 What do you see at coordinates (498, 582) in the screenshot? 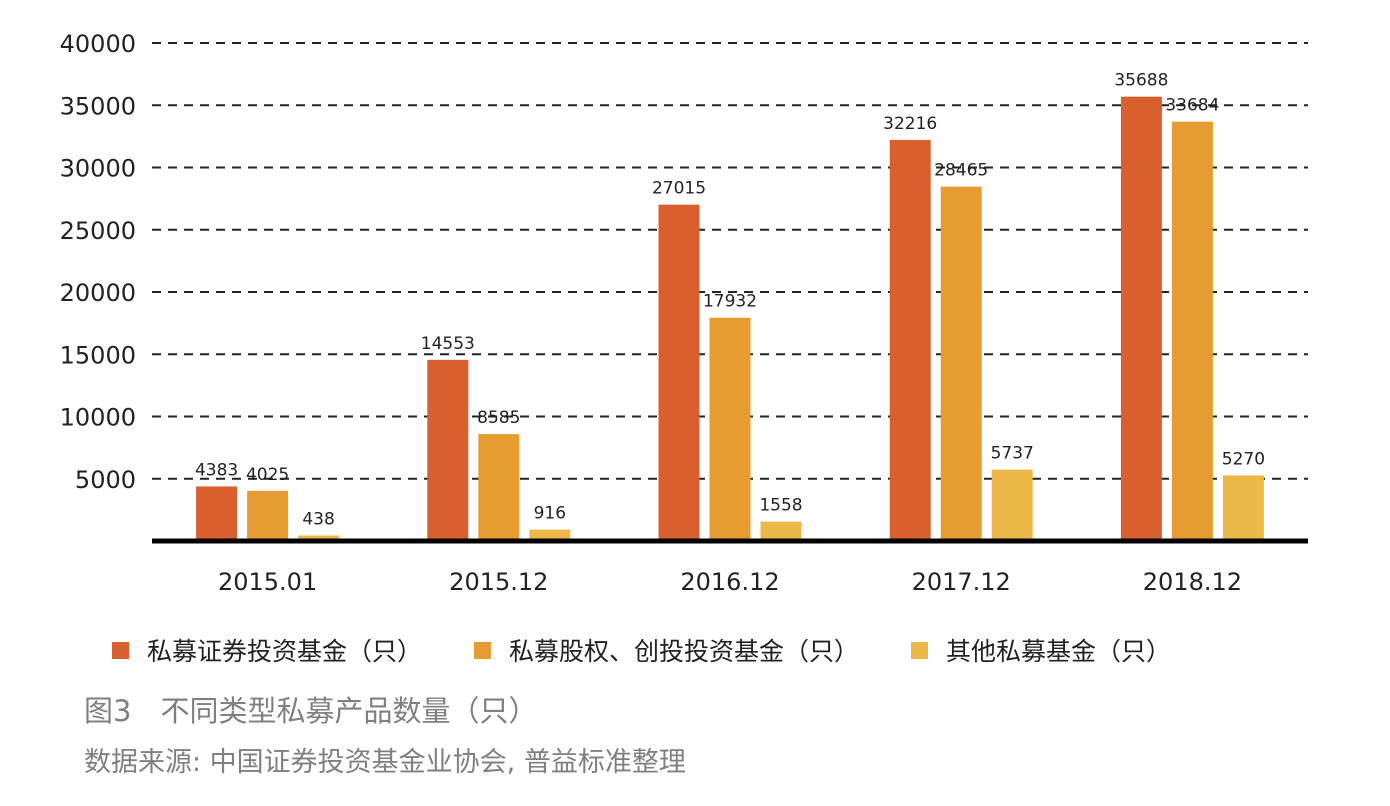
I see `x-tick-label: 2015.12` at bounding box center [498, 582].